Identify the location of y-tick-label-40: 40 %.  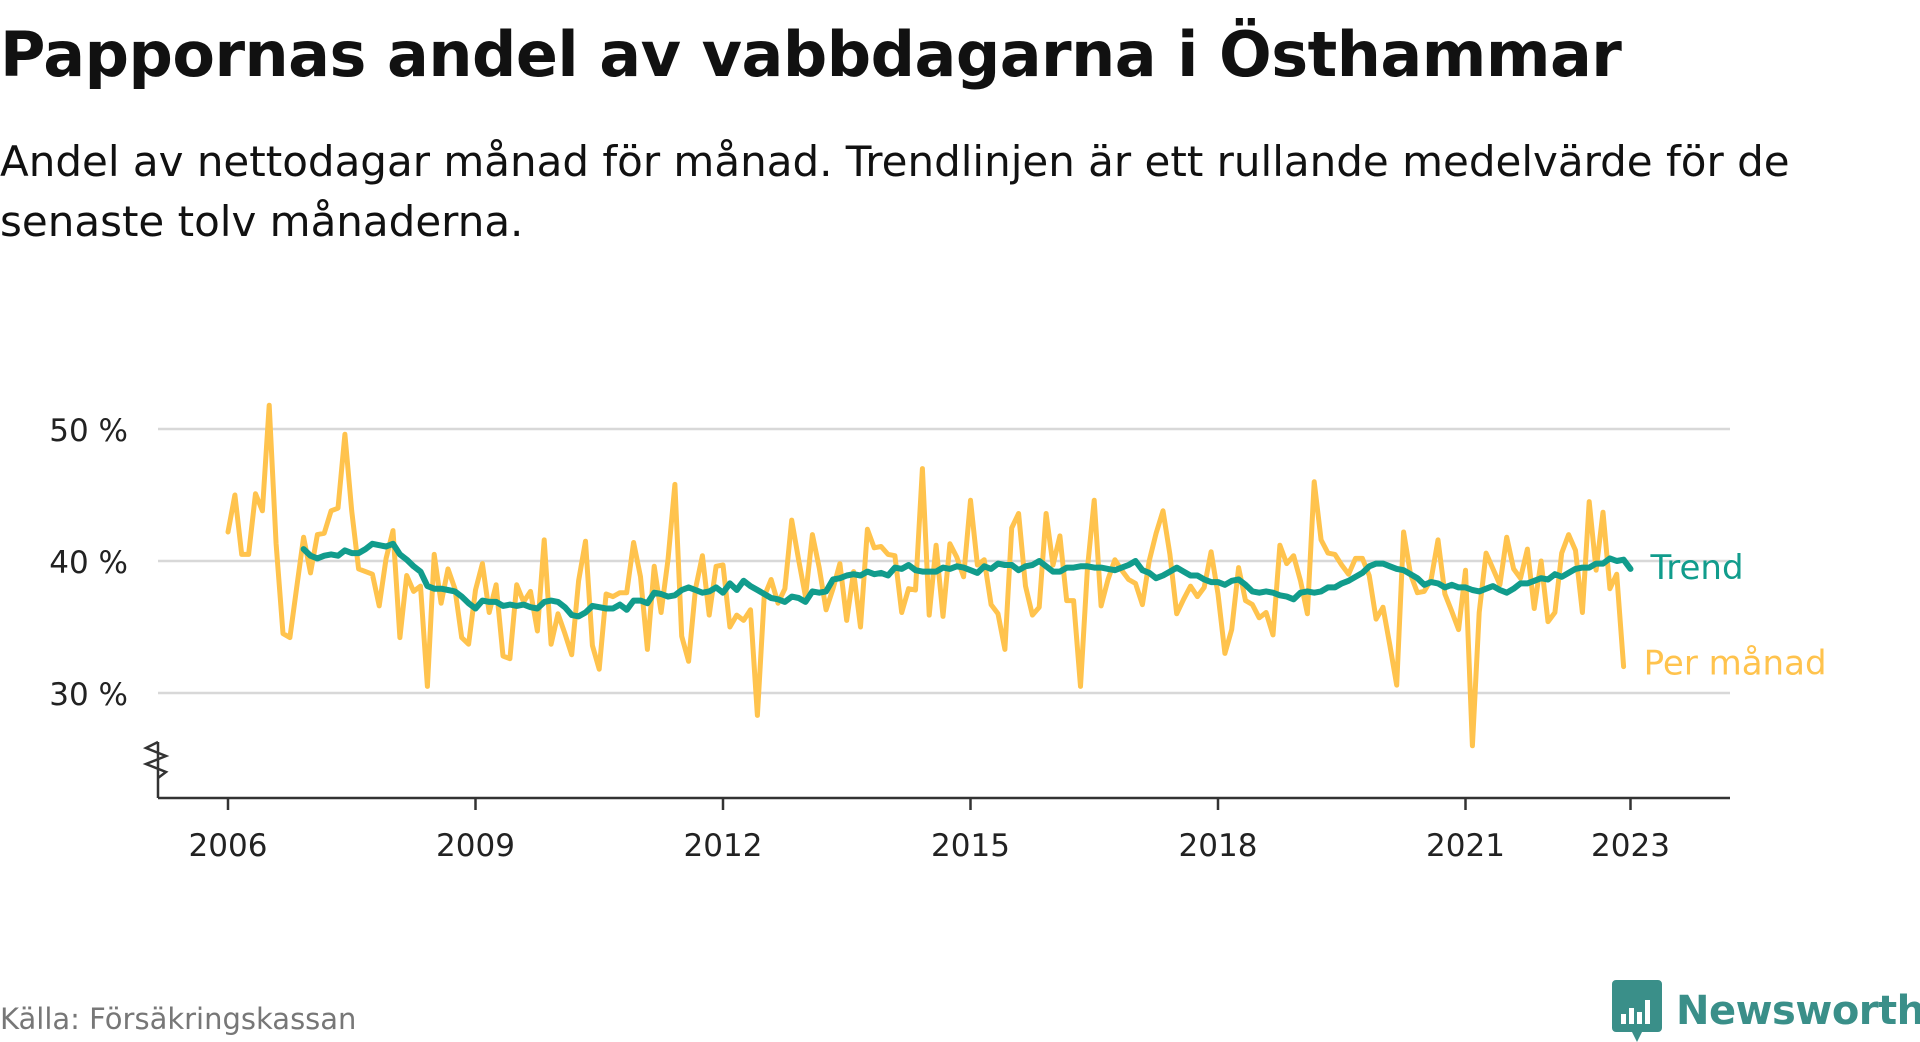
(88, 563).